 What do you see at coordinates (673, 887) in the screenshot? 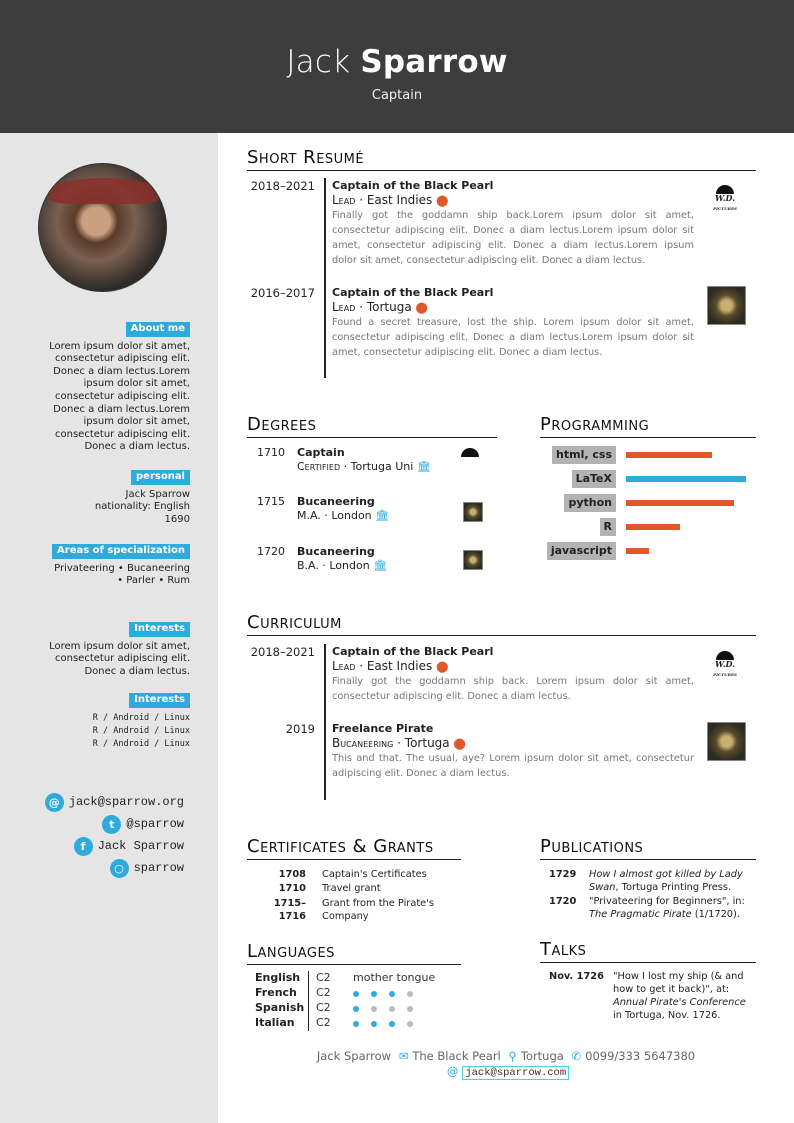
I see `pub-rest: , Tortuga Printing Press.` at bounding box center [673, 887].